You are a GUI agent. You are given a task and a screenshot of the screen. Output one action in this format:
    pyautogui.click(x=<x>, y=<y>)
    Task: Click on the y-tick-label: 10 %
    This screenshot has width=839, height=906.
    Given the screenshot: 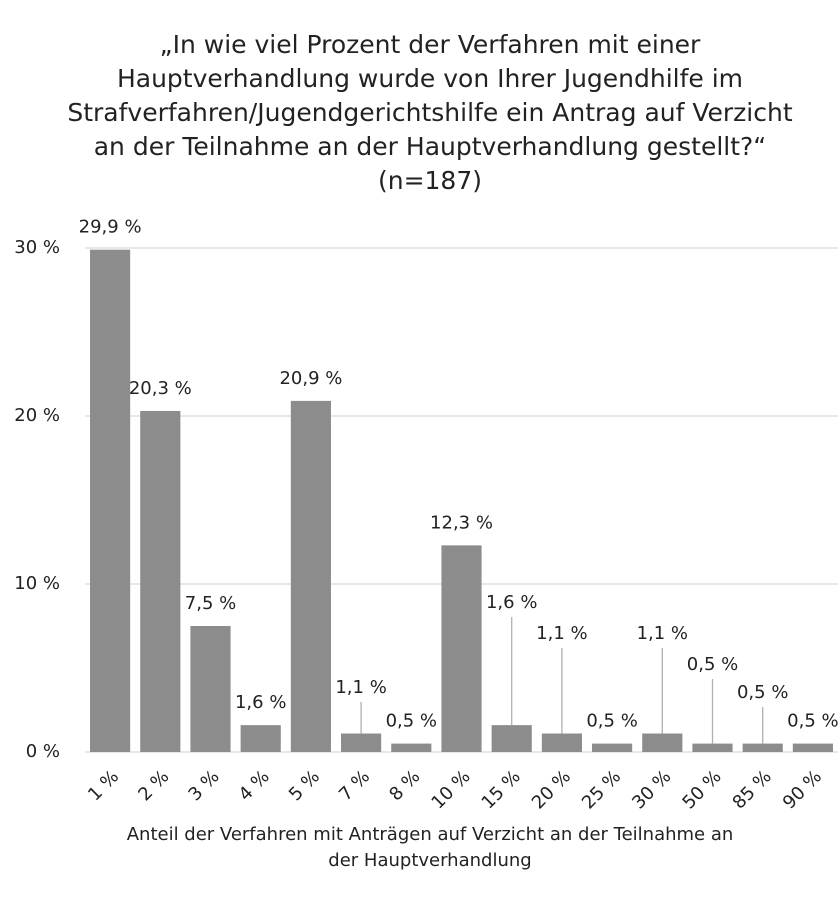 What is the action you would take?
    pyautogui.click(x=37, y=583)
    